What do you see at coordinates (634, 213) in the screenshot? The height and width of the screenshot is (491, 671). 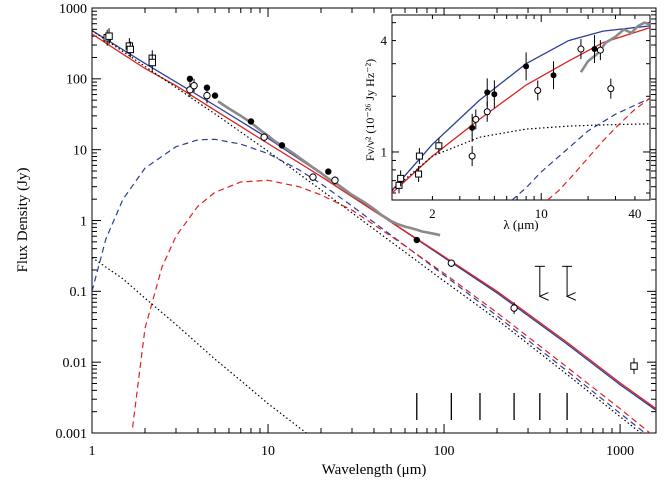 I see `x-tick-label: 40` at bounding box center [634, 213].